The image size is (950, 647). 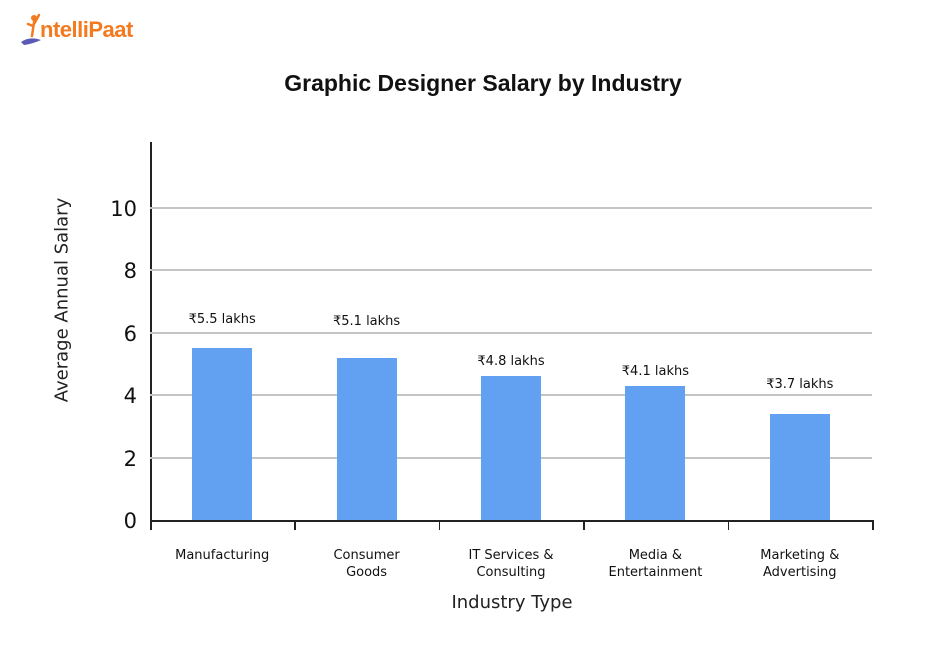 I want to click on x-category-label: Consumer Goods, so click(x=366, y=564).